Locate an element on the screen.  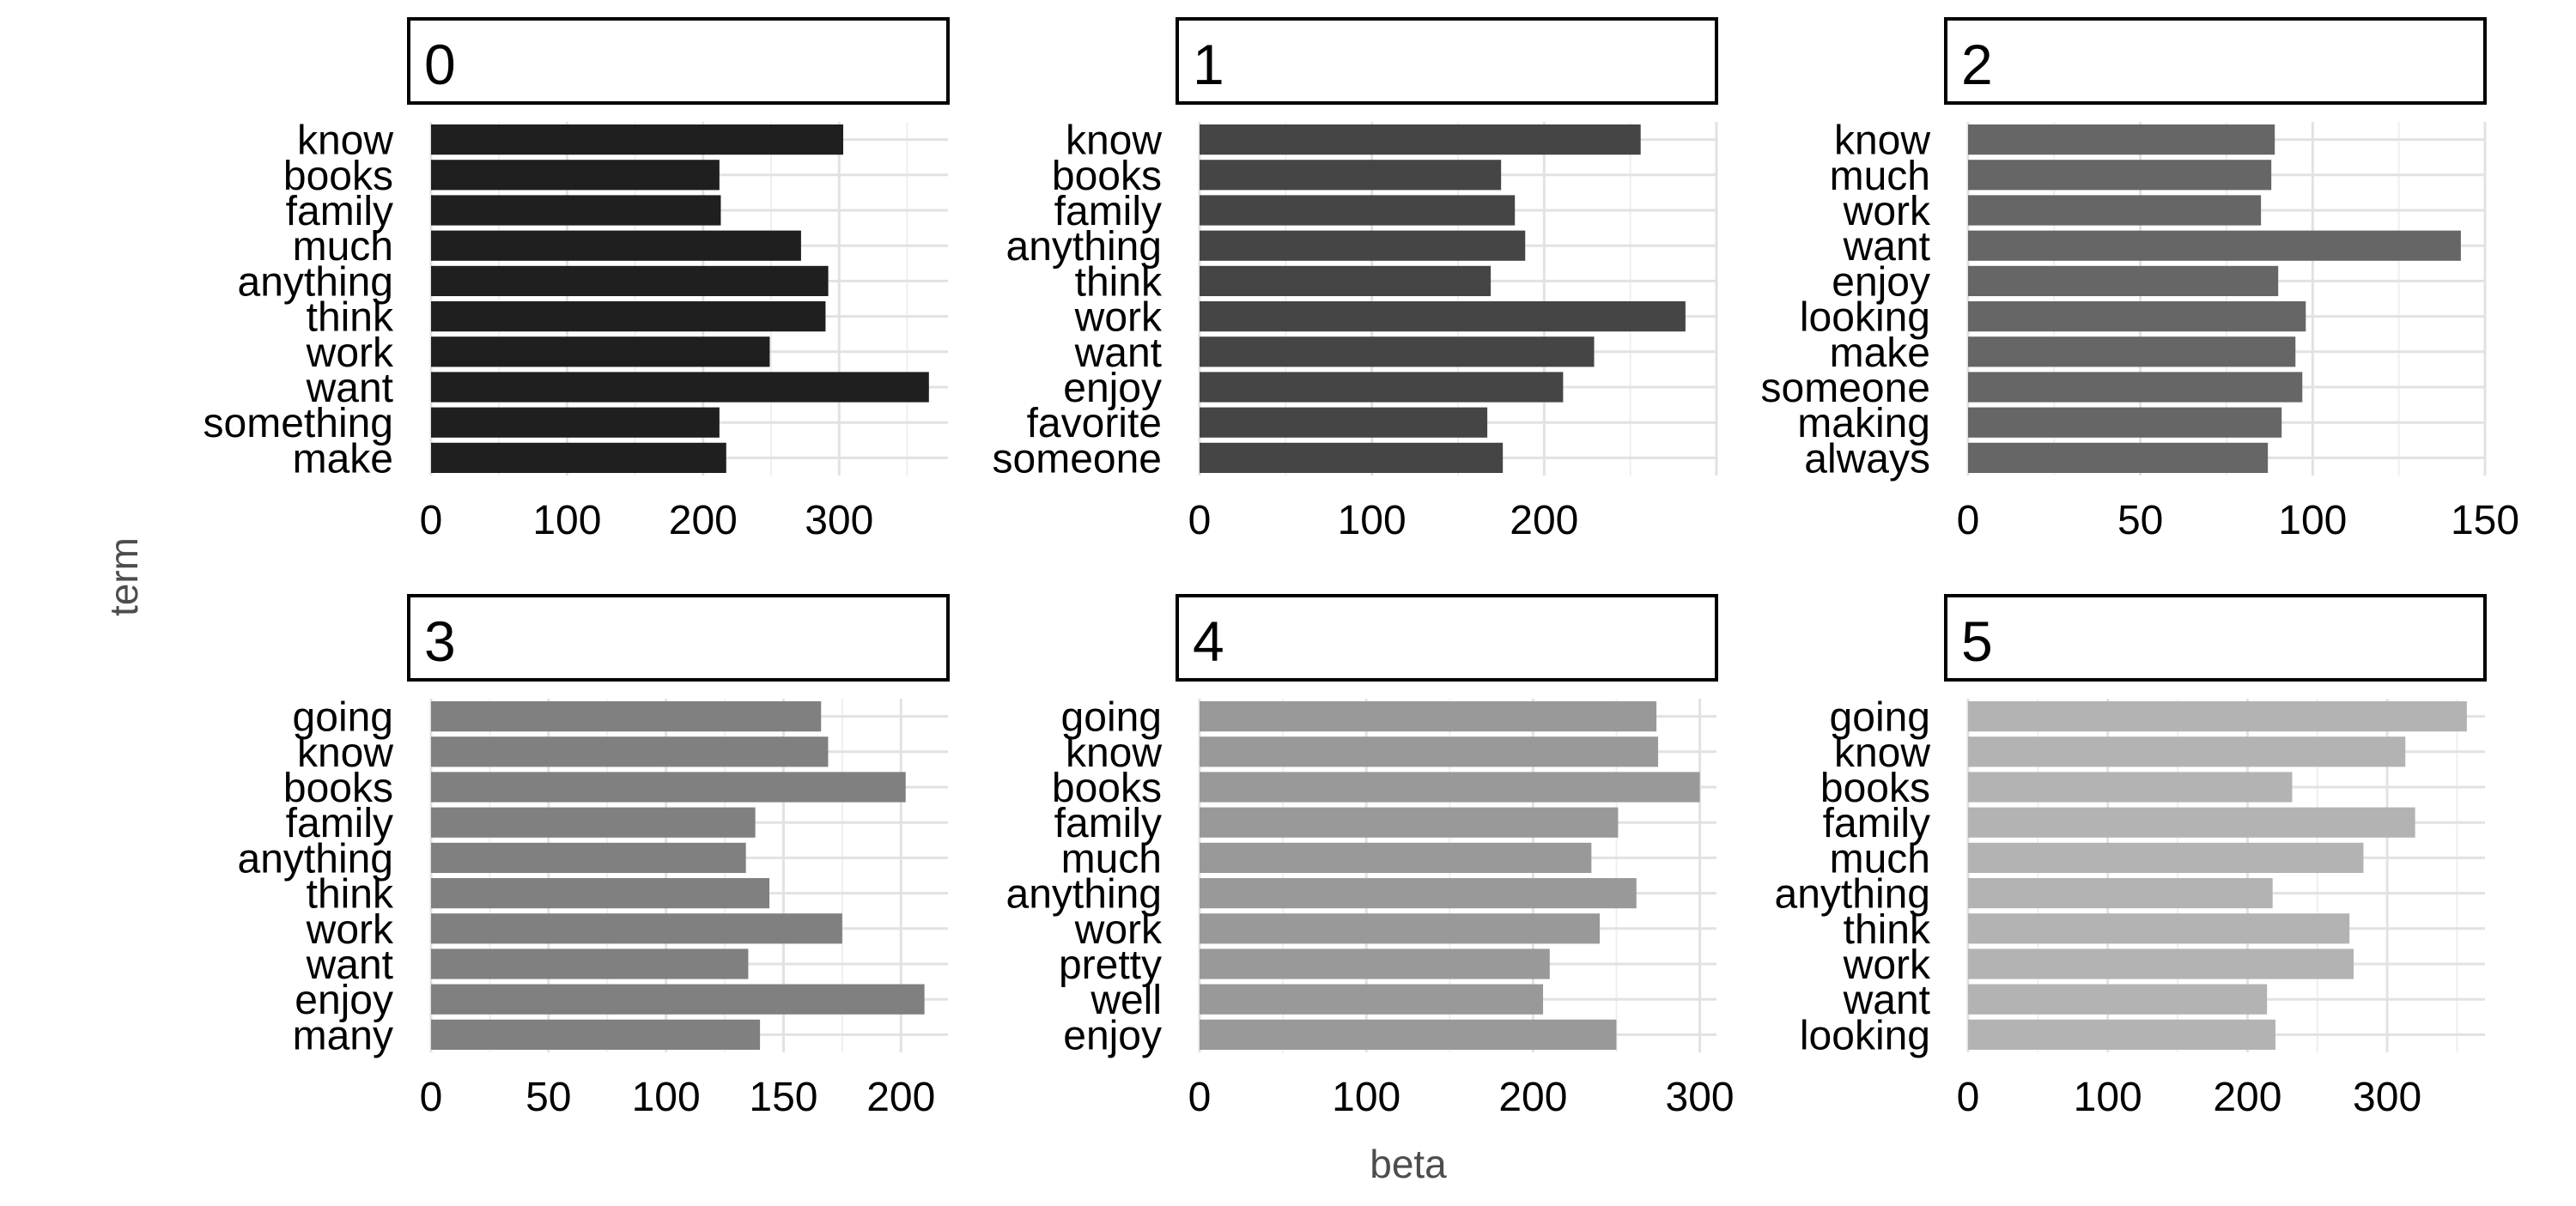
y-tick-label: well is located at coordinates (1126, 1000).